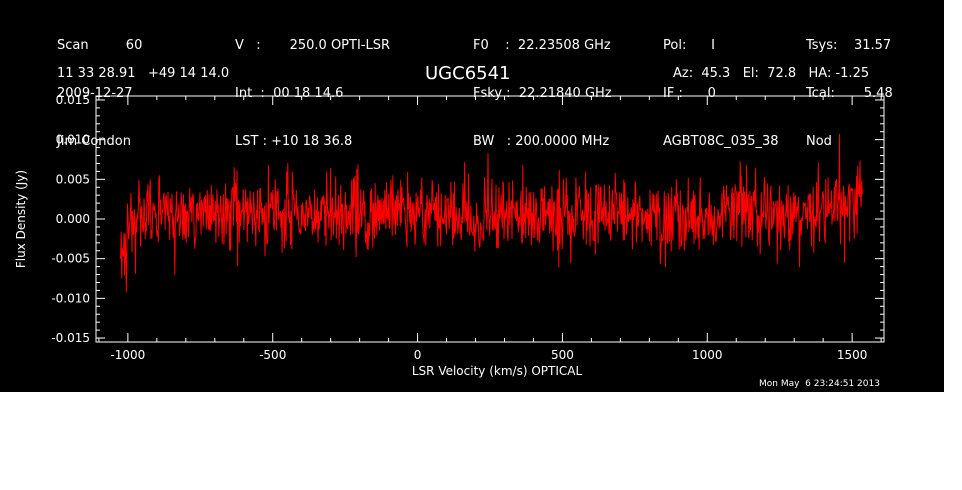 This screenshot has height=490, width=962. What do you see at coordinates (819, 384) in the screenshot?
I see `plot-timestamp: Mon May 6 23:24:51 2013` at bounding box center [819, 384].